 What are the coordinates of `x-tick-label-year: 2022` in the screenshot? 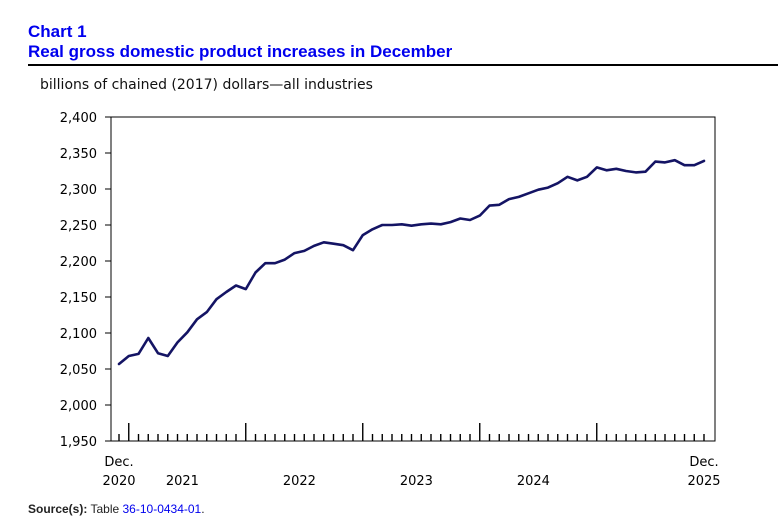 It's located at (299, 481).